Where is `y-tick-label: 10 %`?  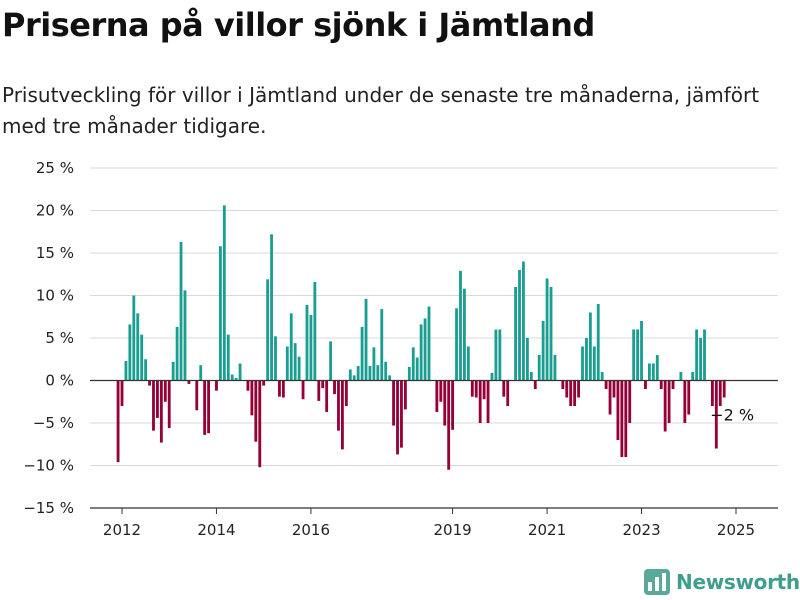 y-tick-label: 10 % is located at coordinates (55, 296).